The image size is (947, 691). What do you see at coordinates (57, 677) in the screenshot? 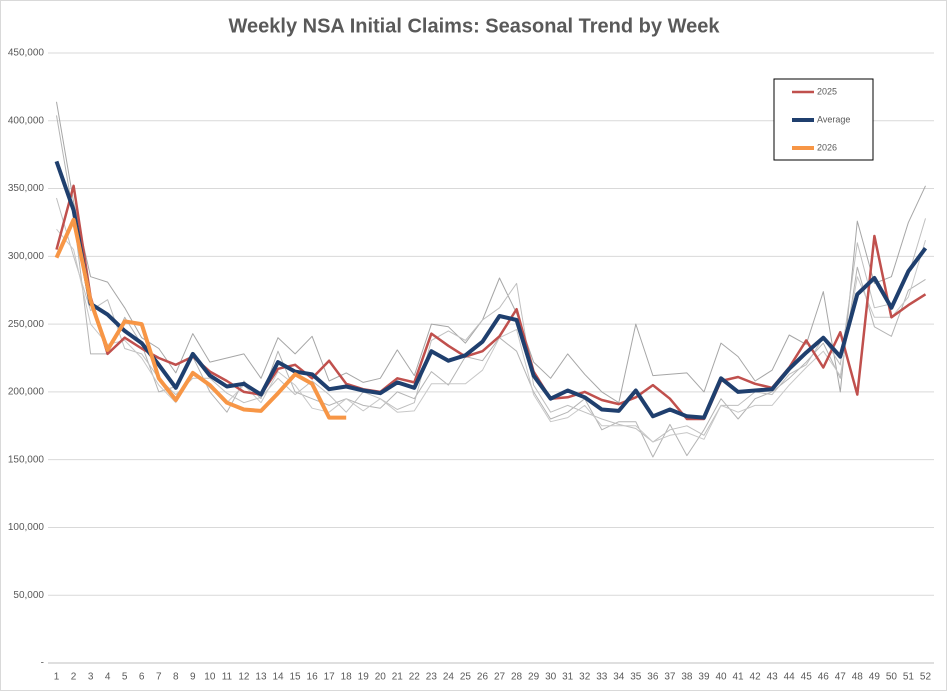
I see `x-tick-label: 1` at bounding box center [57, 677].